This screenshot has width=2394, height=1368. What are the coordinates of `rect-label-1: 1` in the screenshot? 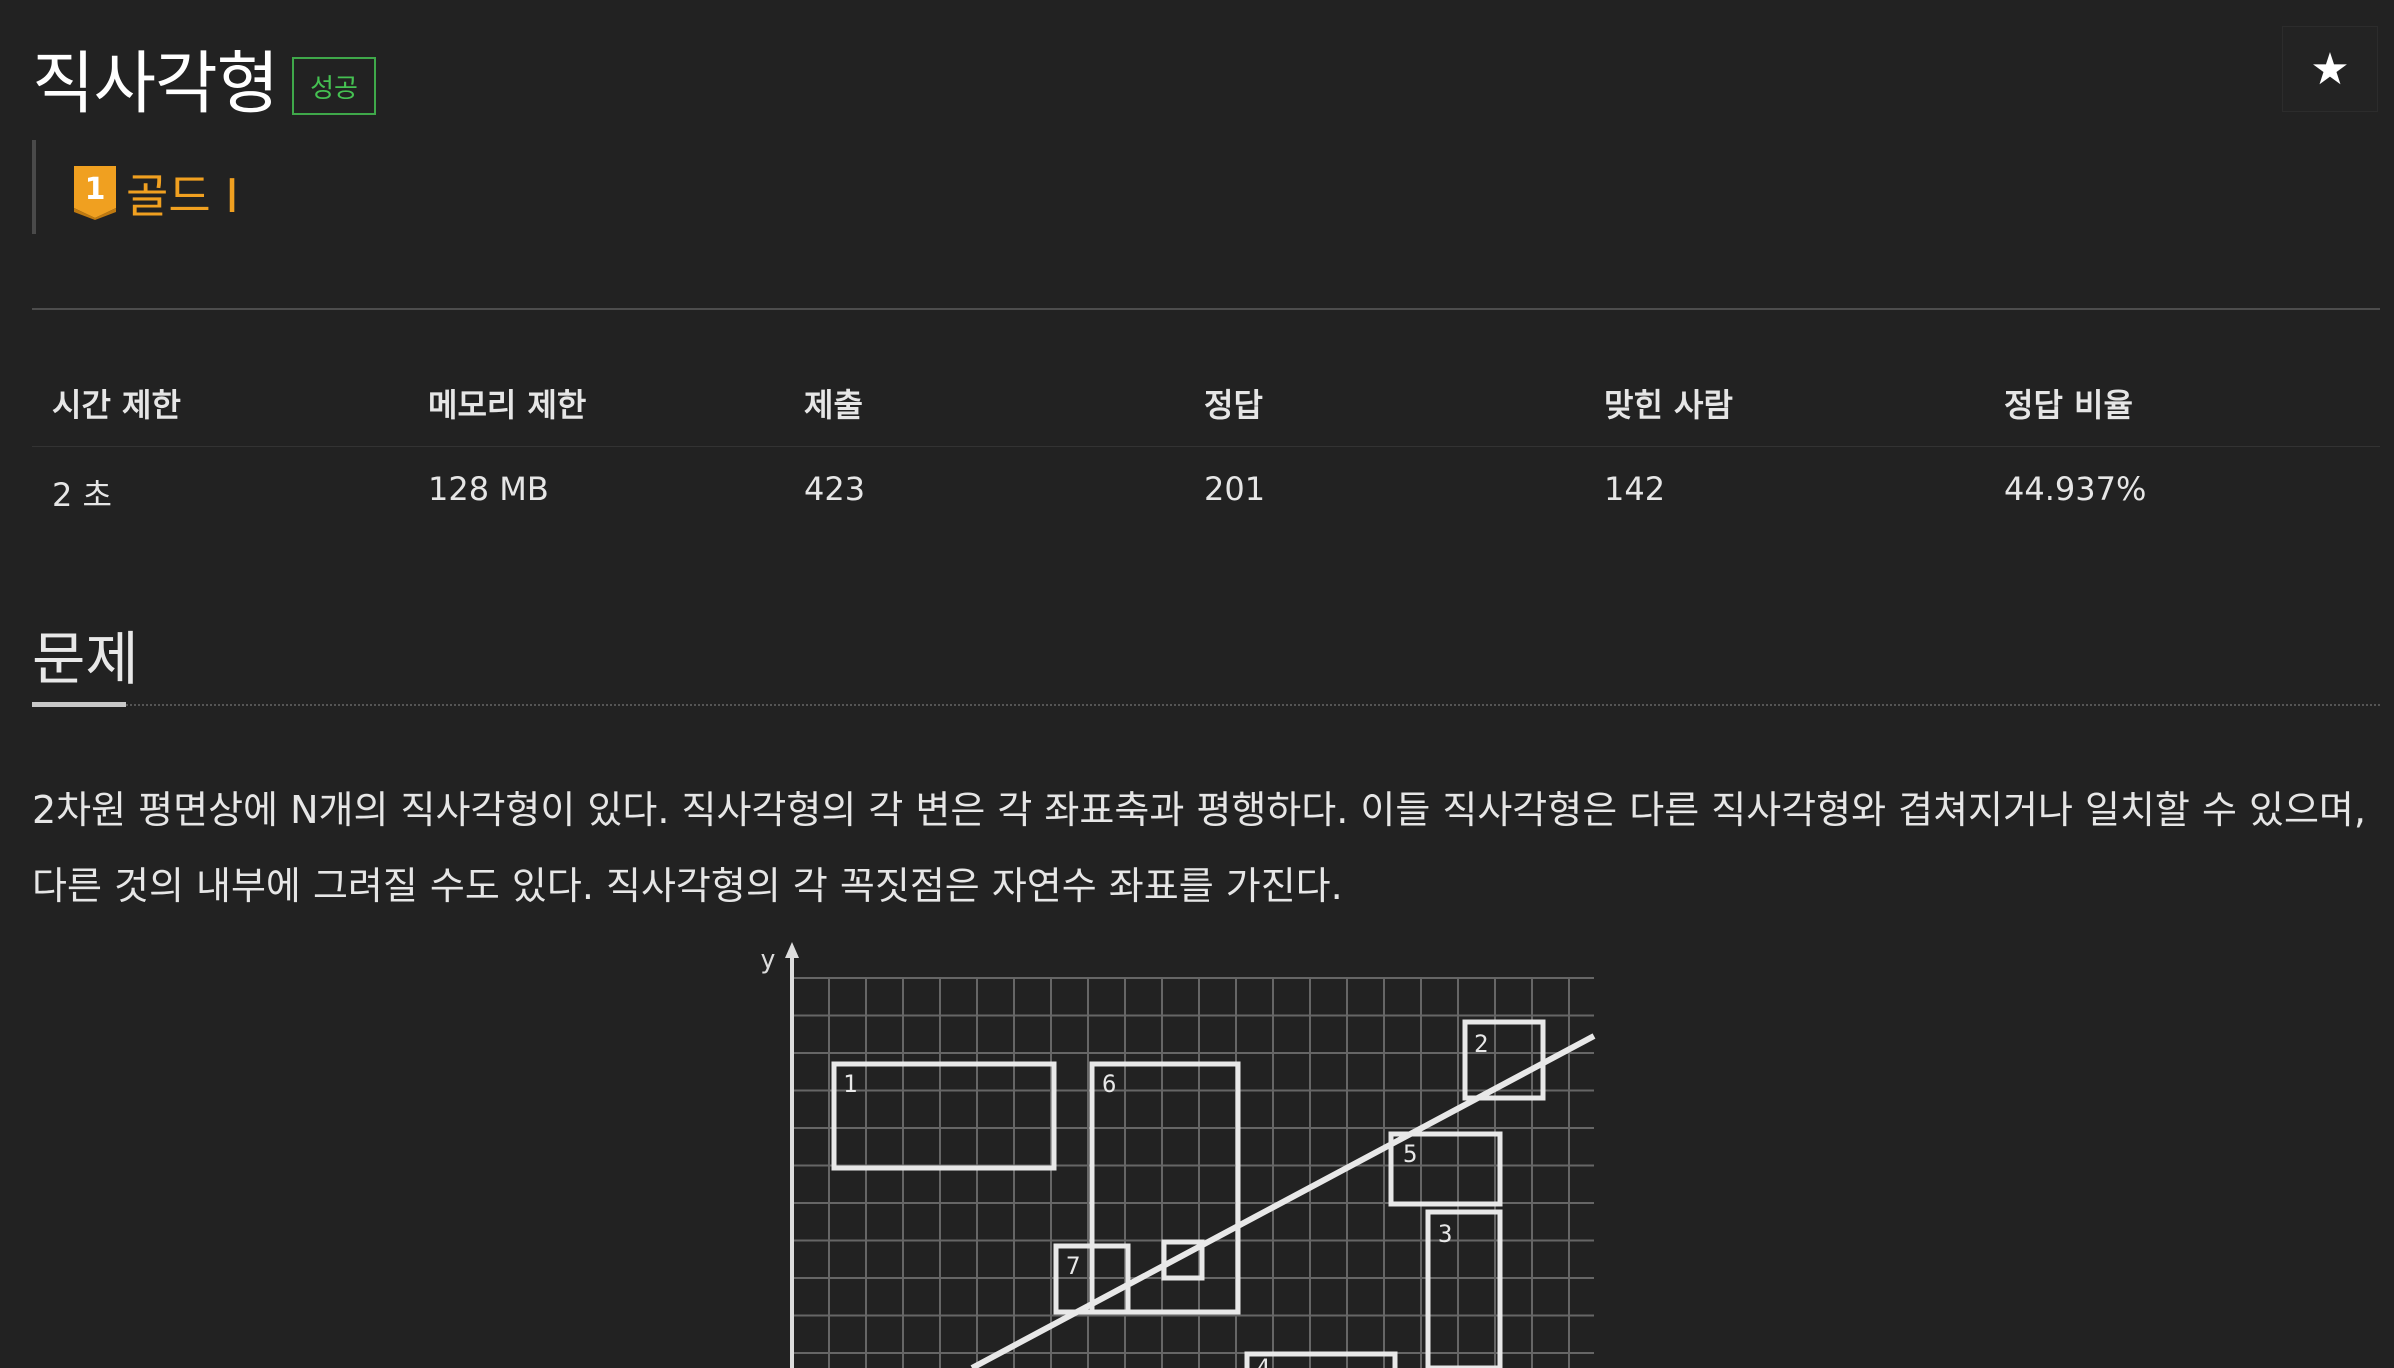 It's located at (850, 1084).